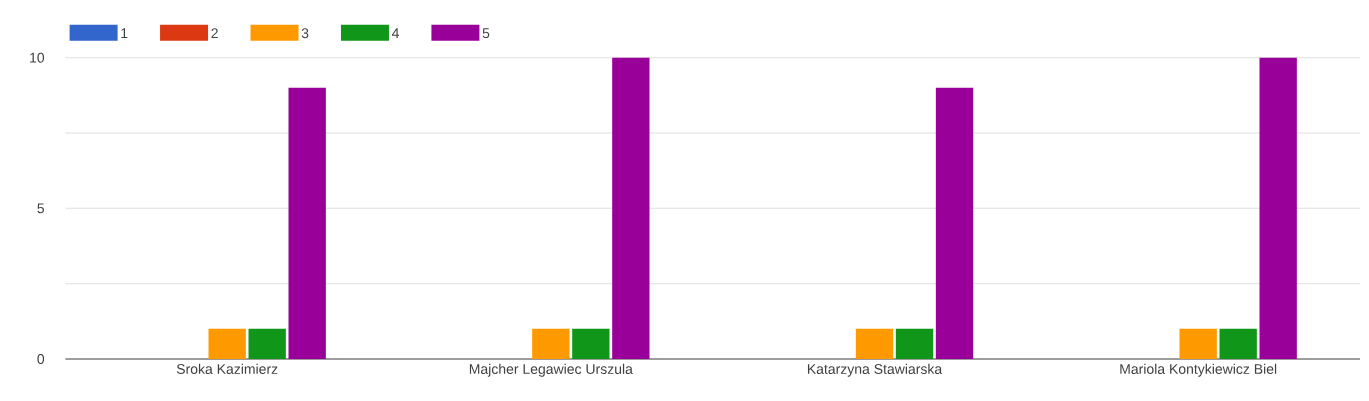 The width and height of the screenshot is (1369, 401). Describe the element at coordinates (486, 33) in the screenshot. I see `legend-label: 5` at that location.